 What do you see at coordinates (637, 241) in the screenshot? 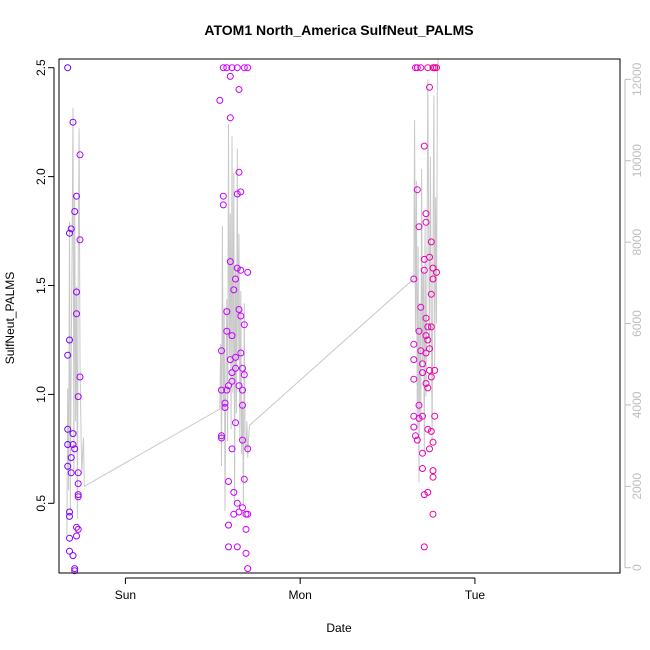
I see `y2-tick-label: 8000` at bounding box center [637, 241].